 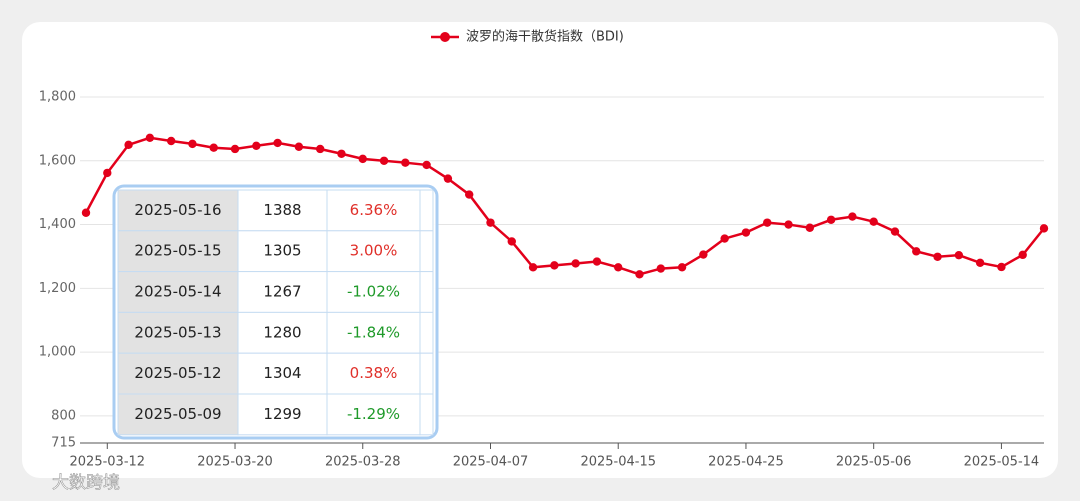 What do you see at coordinates (374, 373) in the screenshot?
I see `table-text: 0.38%` at bounding box center [374, 373].